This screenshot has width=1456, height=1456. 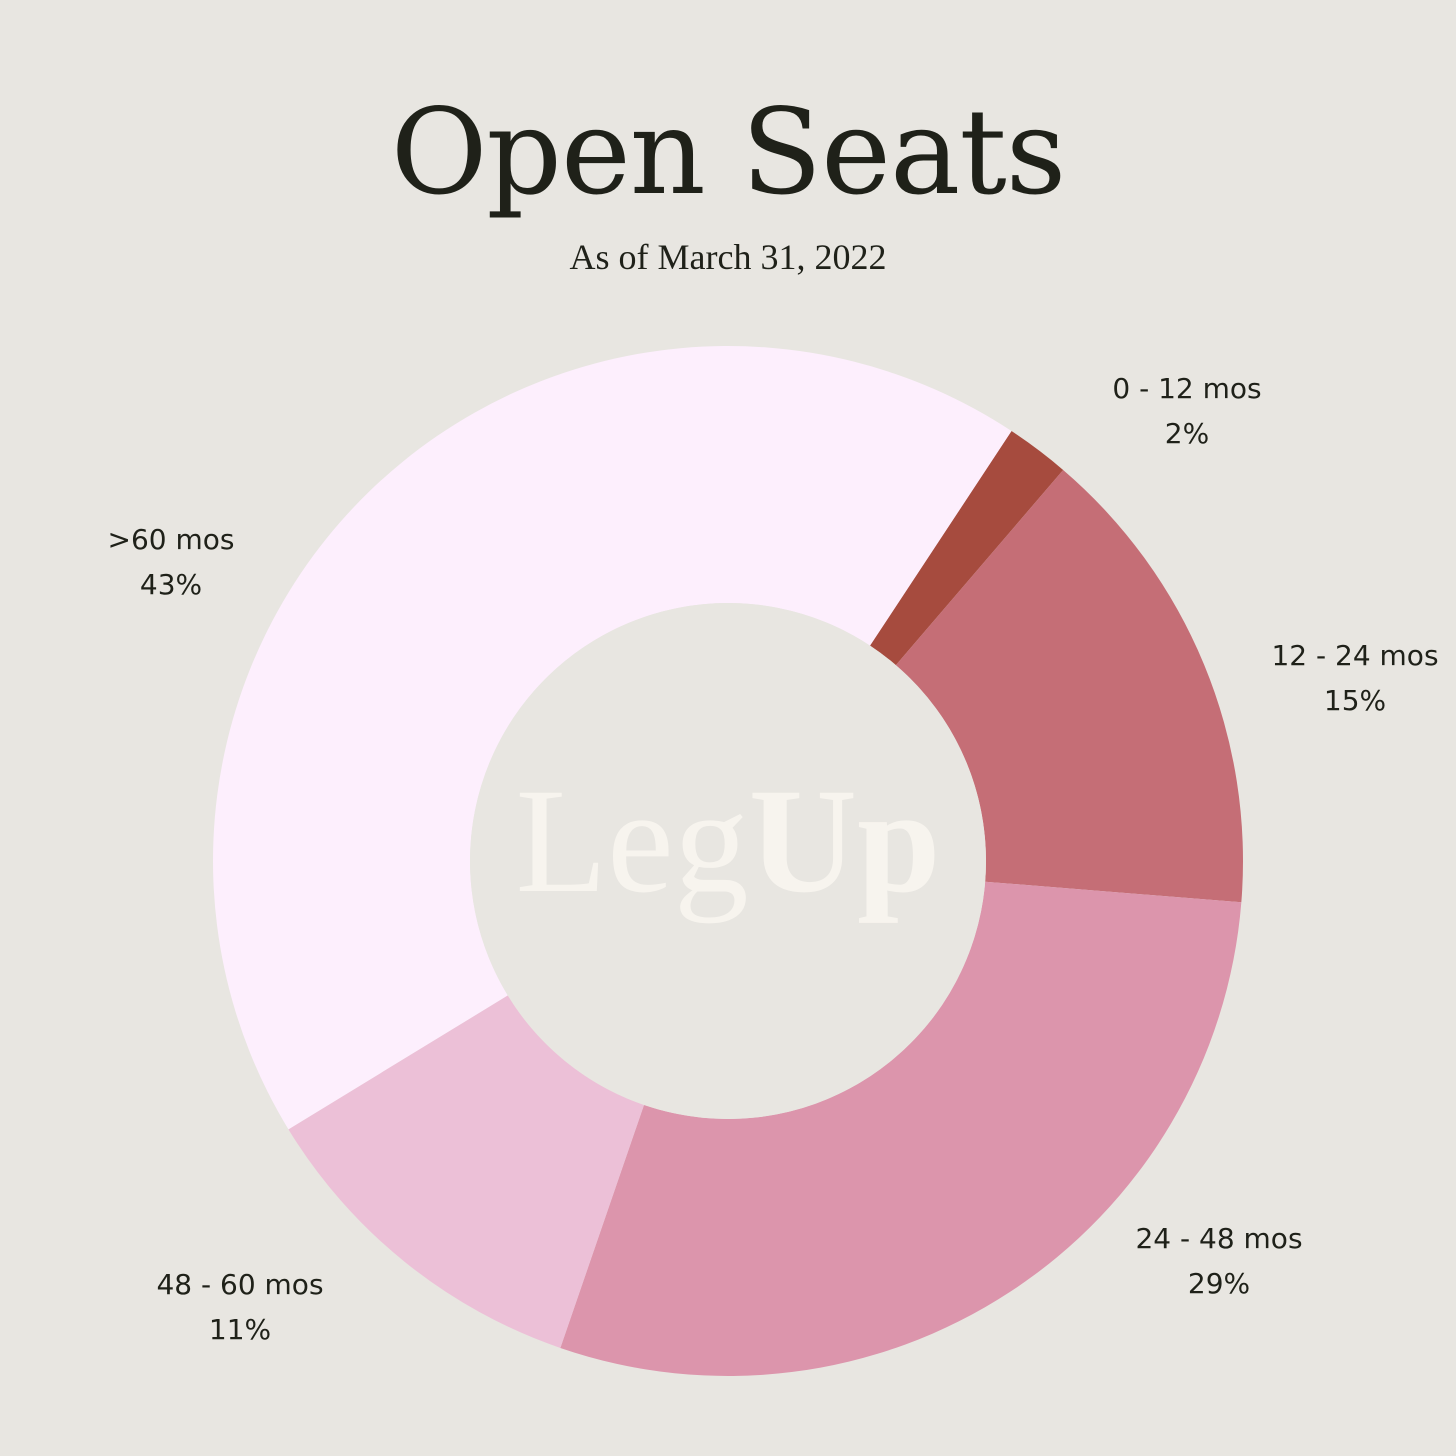 I want to click on legup-logo: LegUp, so click(x=728, y=841).